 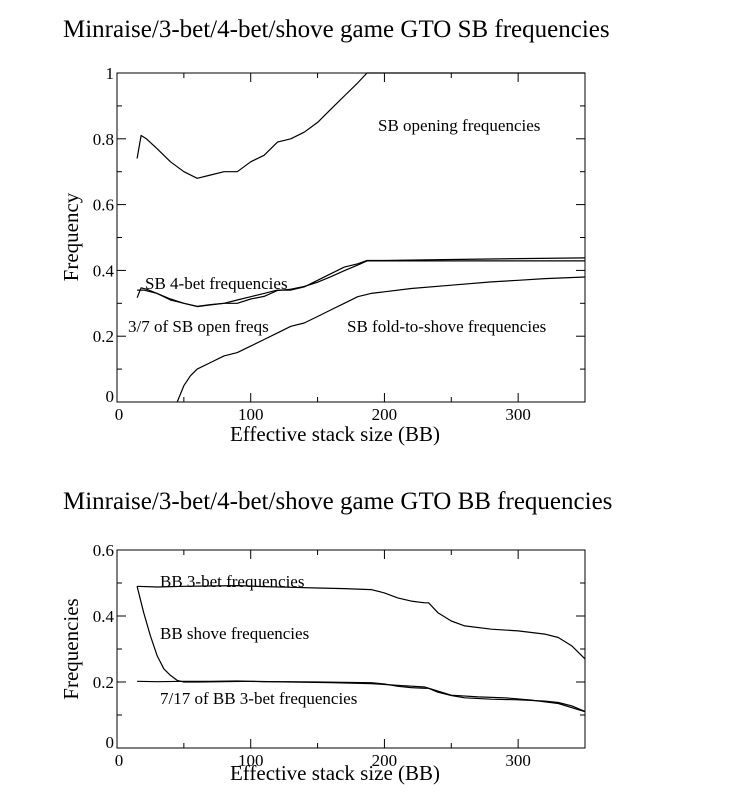 I want to click on bb-x-tick-label: 0, so click(x=119, y=760).